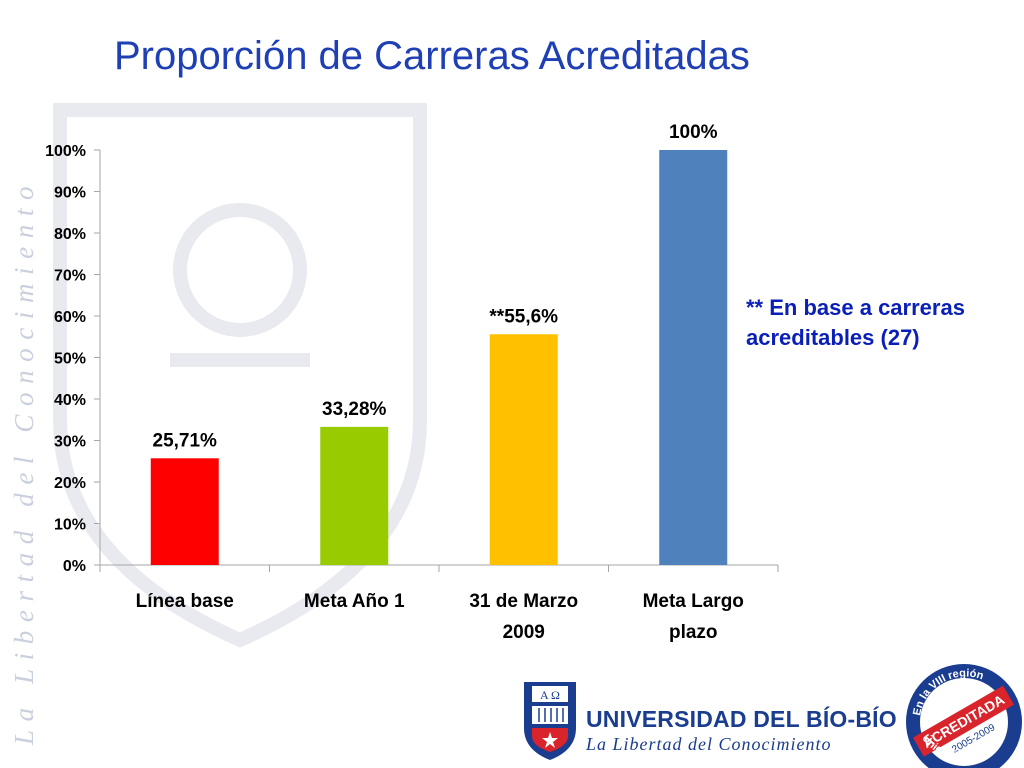 This screenshot has width=1024, height=768. Describe the element at coordinates (74, 566) in the screenshot. I see `y-tick-label: 0%` at that location.